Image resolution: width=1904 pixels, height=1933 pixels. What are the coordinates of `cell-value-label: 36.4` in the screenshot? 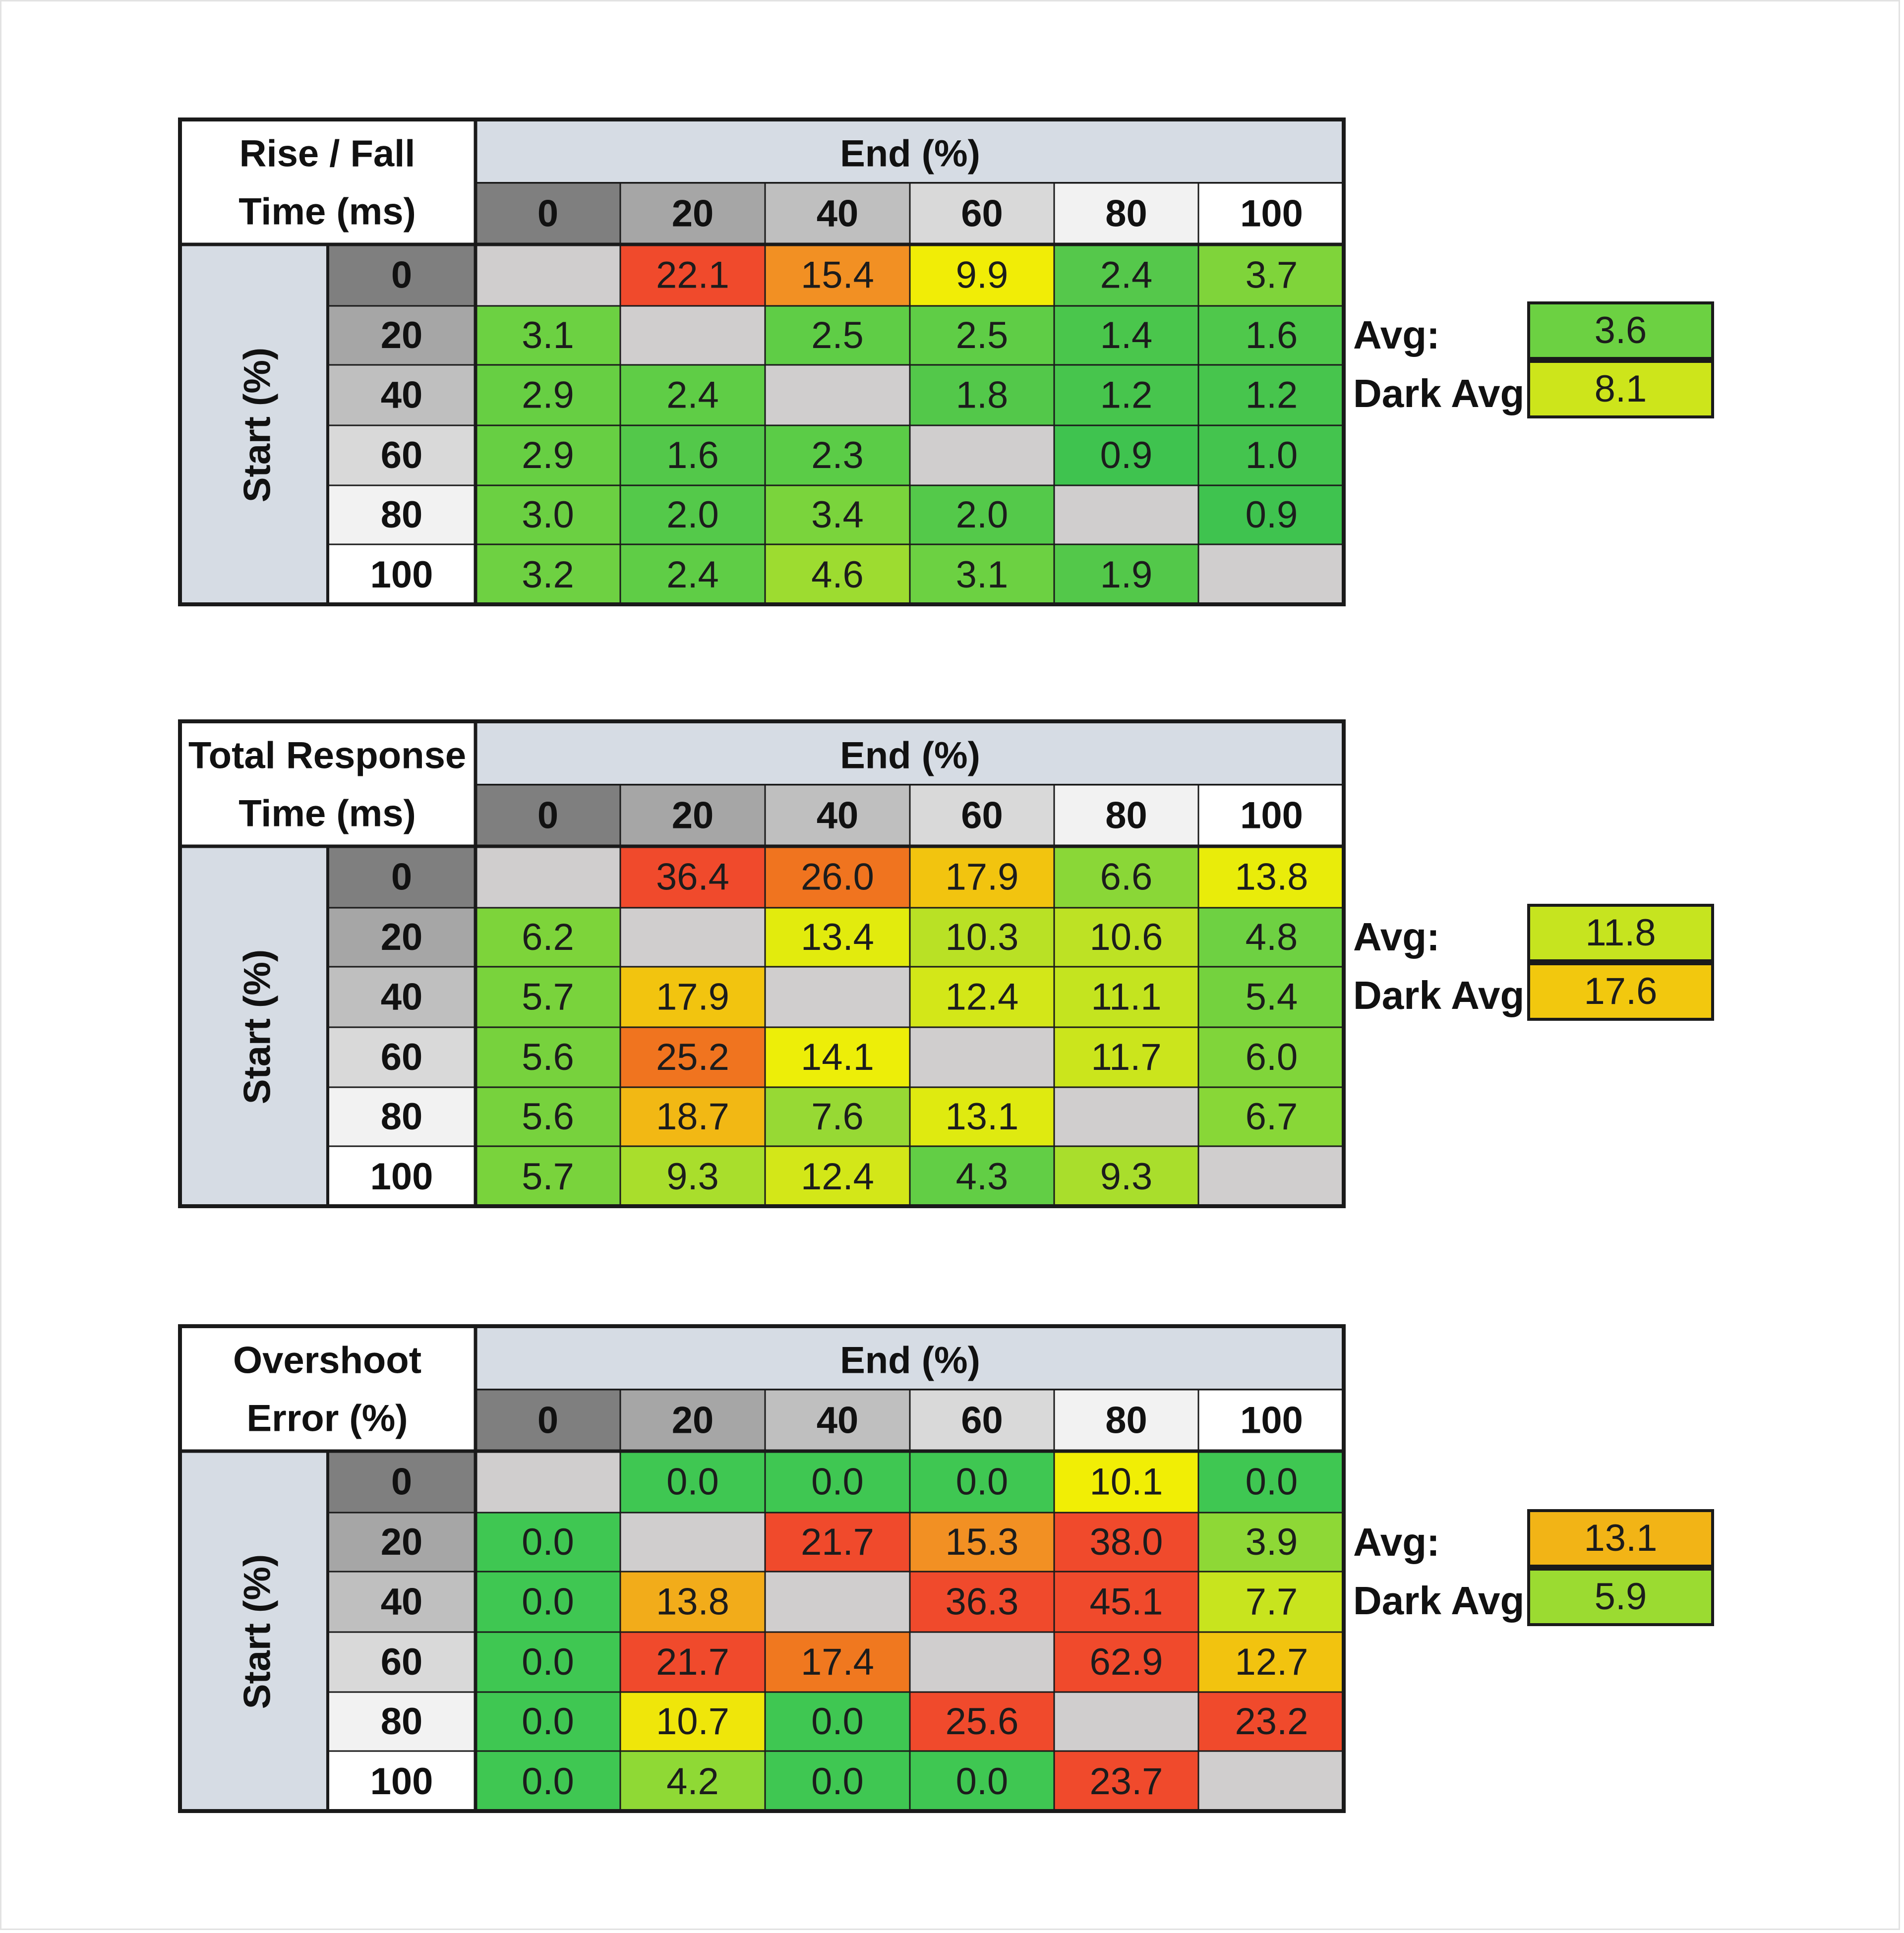 It's located at (692, 877).